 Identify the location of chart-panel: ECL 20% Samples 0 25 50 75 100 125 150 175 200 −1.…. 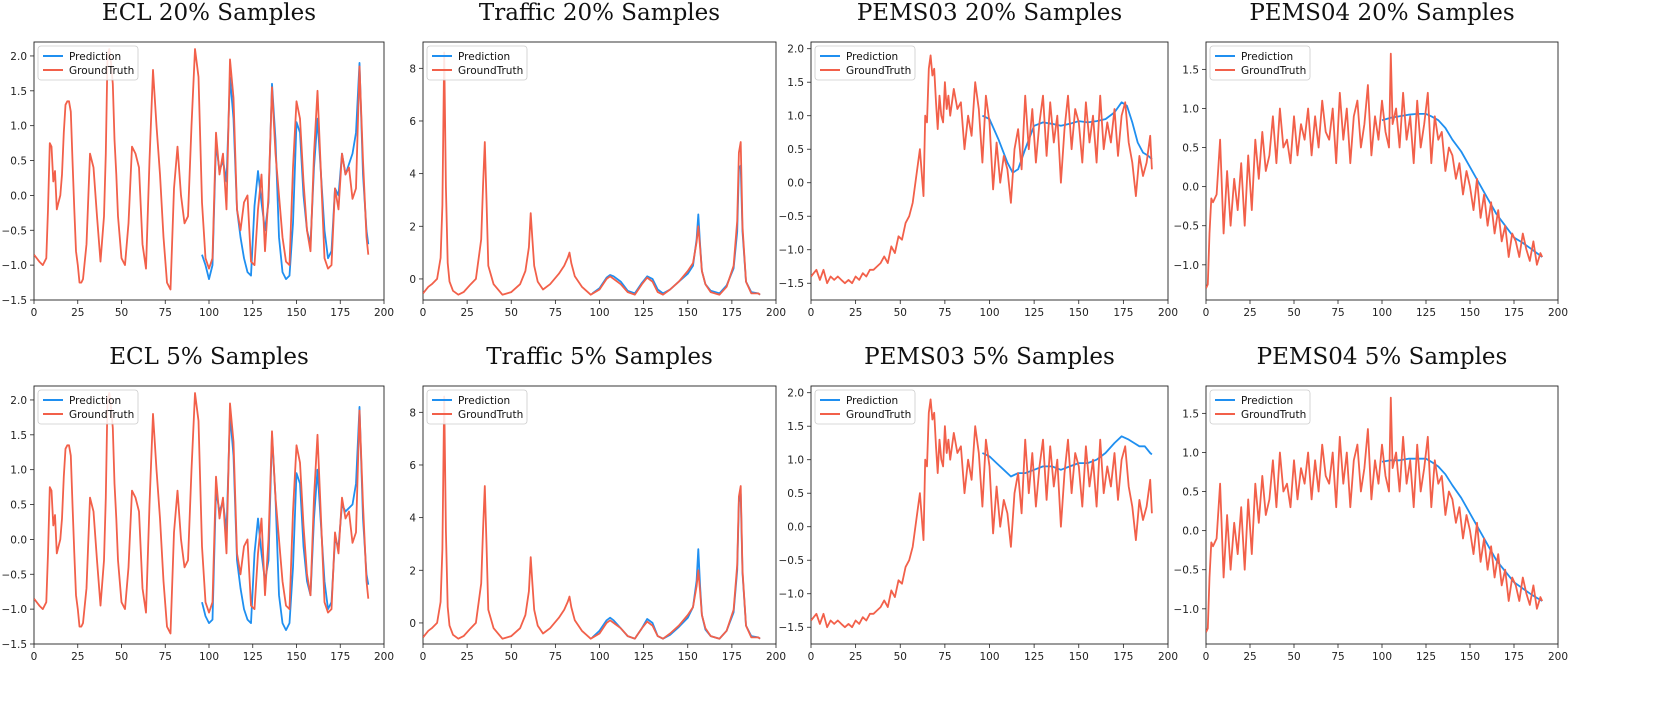
(198, 159).